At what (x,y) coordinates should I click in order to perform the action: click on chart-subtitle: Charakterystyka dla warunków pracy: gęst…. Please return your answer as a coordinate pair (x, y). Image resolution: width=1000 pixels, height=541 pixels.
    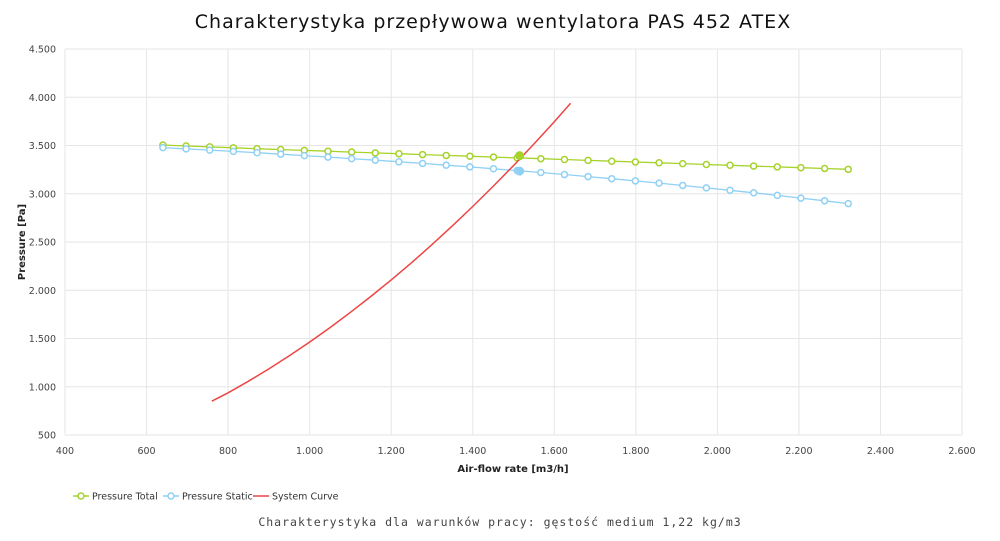
    Looking at the image, I should click on (499, 522).